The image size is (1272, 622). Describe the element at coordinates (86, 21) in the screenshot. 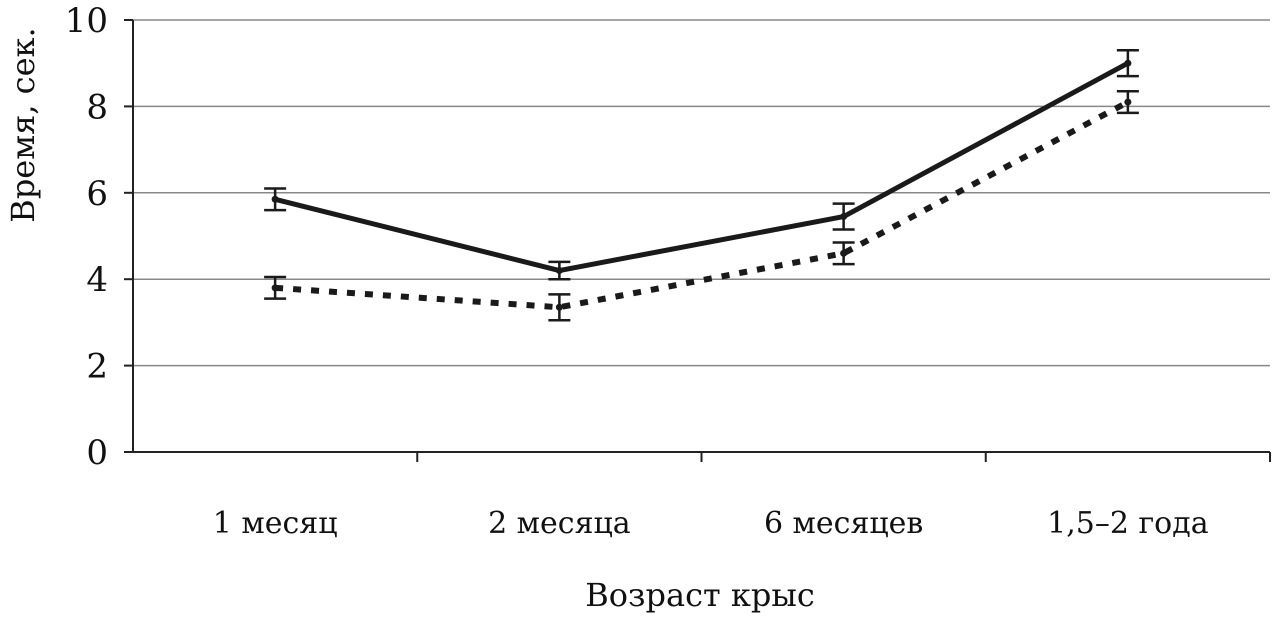

I see `y-tick-label: 10` at that location.